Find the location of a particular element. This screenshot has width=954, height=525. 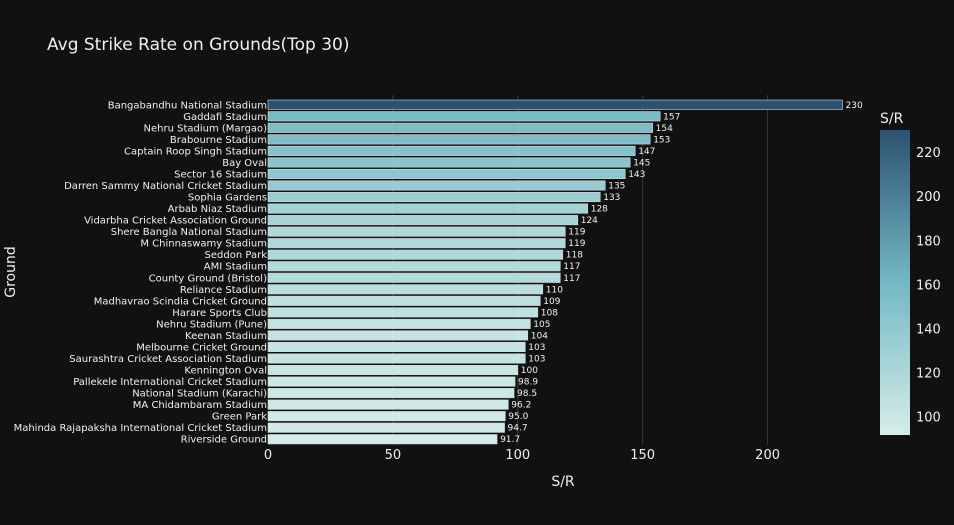

colorbar-tick-label: 100 is located at coordinates (928, 418).